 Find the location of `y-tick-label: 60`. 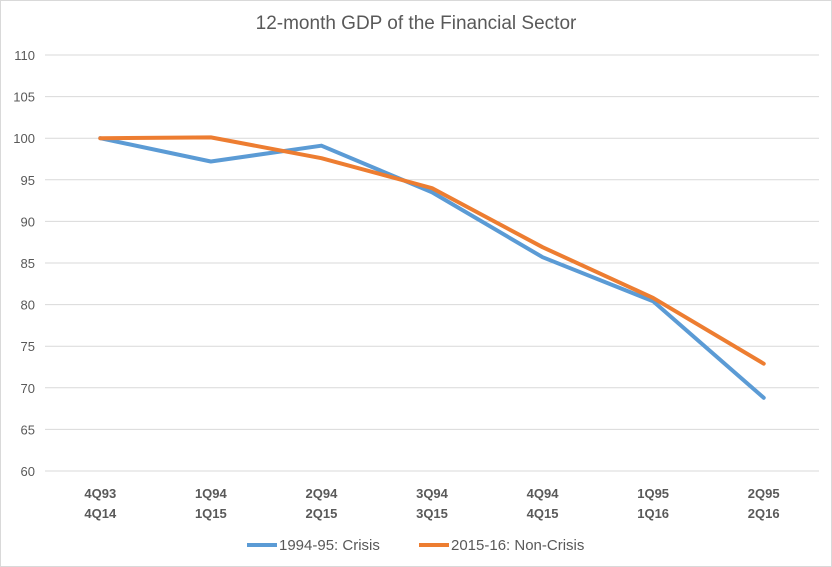

y-tick-label: 60 is located at coordinates (28, 471).